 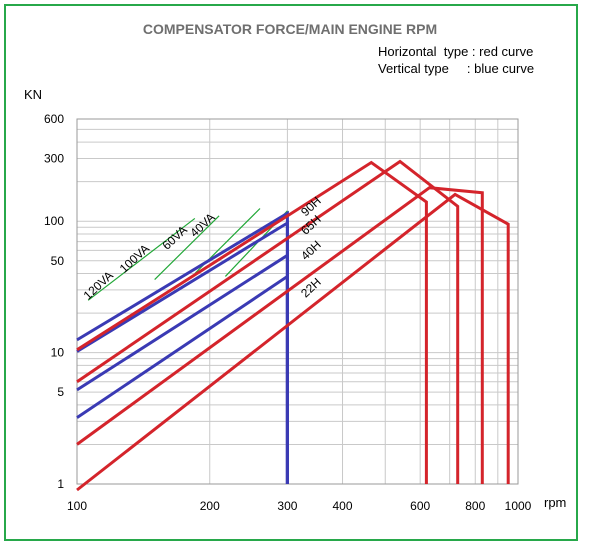 What do you see at coordinates (290, 29) in the screenshot?
I see `chart-title: COMPENSATOR FORCE/MAIN ENGINE RPM` at bounding box center [290, 29].